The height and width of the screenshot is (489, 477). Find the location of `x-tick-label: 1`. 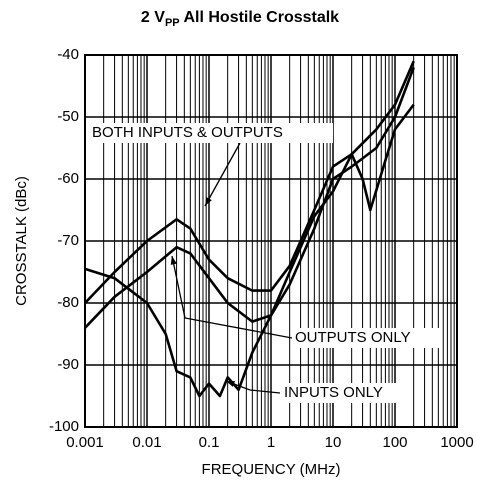

x-tick-label: 1 is located at coordinates (271, 442).